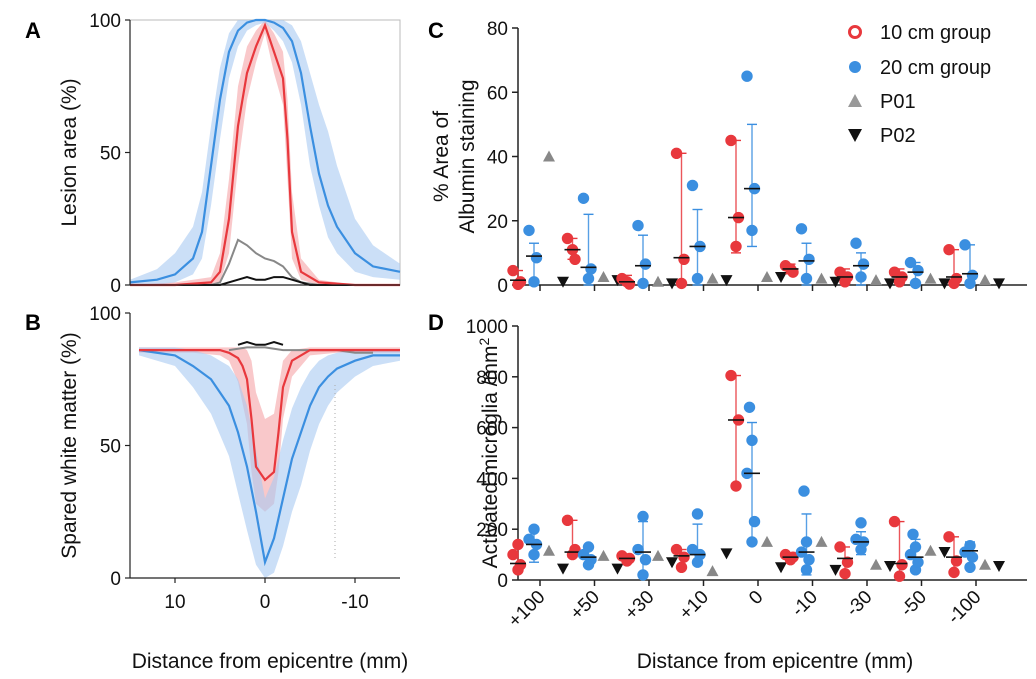 The width and height of the screenshot is (1036, 679). Describe the element at coordinates (492, 530) in the screenshot. I see `y-tick-label-D: 200` at that location.